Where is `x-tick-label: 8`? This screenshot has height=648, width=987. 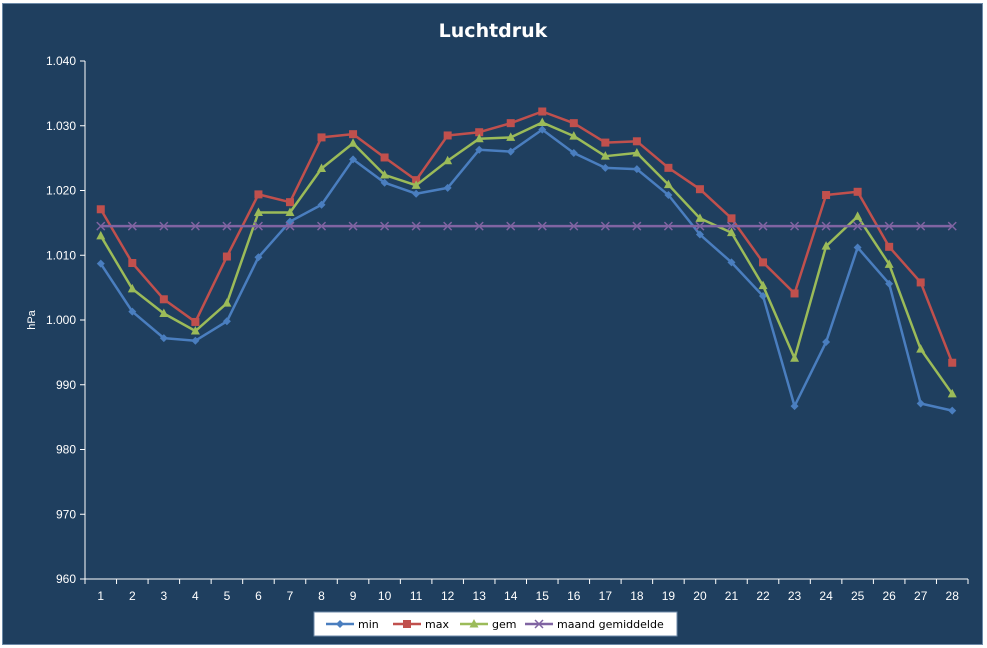
x-tick-label: 8 is located at coordinates (321, 596).